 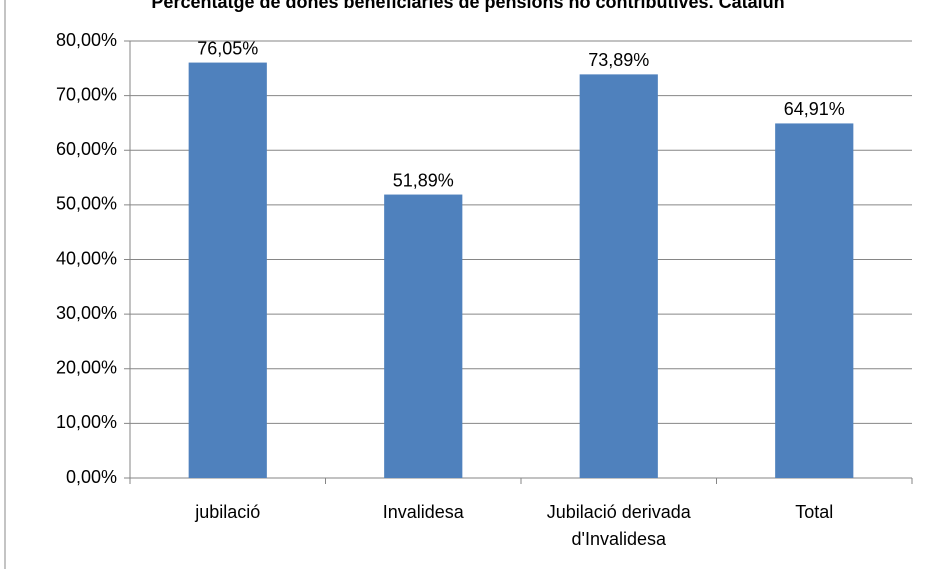 What do you see at coordinates (86, 94) in the screenshot?
I see `y-tick-label: 70,00%` at bounding box center [86, 94].